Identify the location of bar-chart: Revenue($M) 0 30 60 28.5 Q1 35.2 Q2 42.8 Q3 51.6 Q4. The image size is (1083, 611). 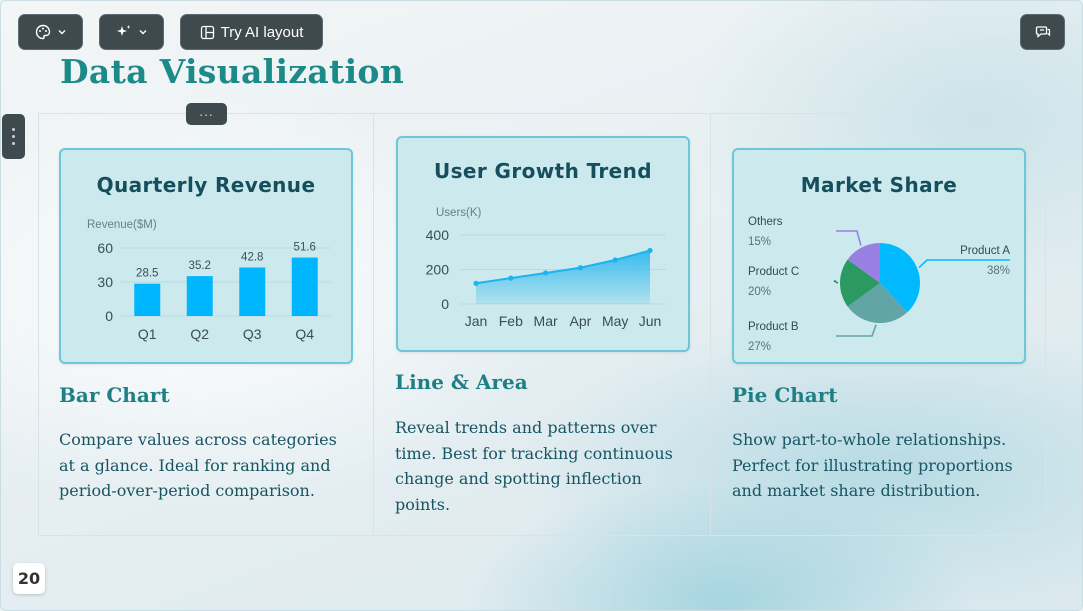
(209, 280).